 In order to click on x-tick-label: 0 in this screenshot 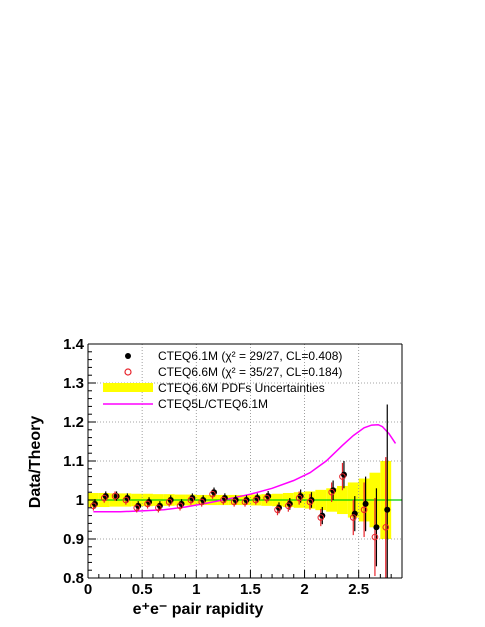, I will do `click(88, 589)`.